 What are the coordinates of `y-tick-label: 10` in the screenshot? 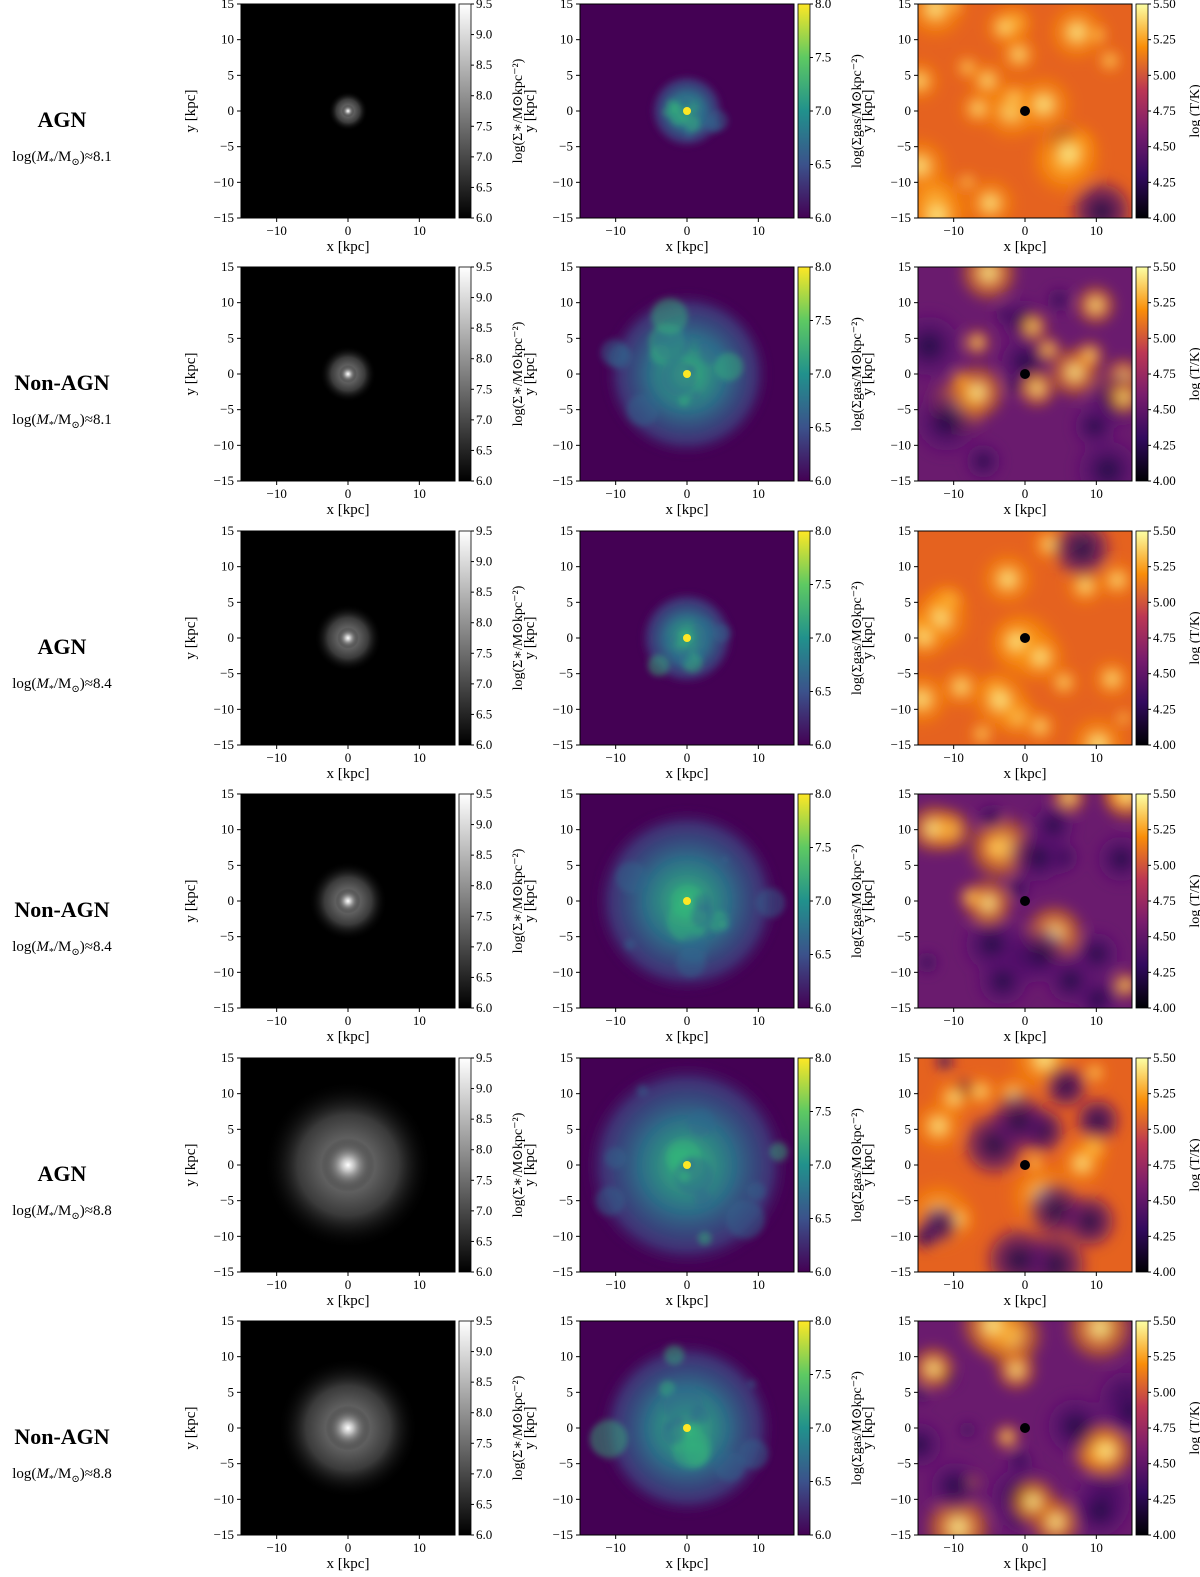 It's located at (904, 39).